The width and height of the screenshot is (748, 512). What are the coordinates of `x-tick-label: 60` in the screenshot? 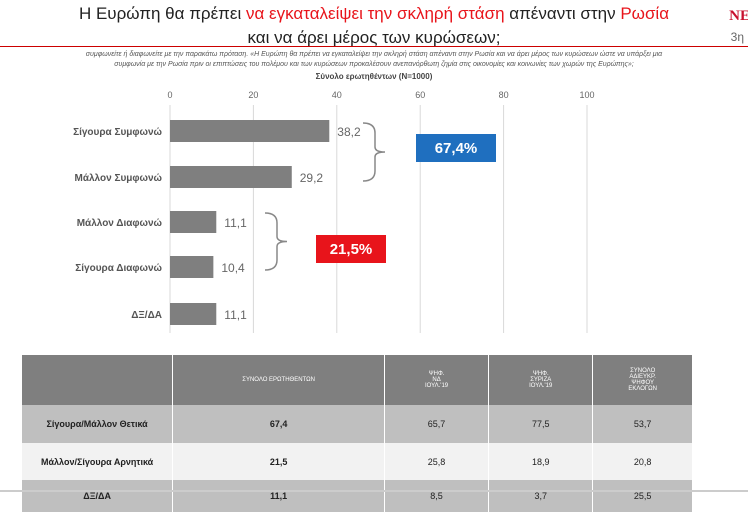 It's located at (420, 95).